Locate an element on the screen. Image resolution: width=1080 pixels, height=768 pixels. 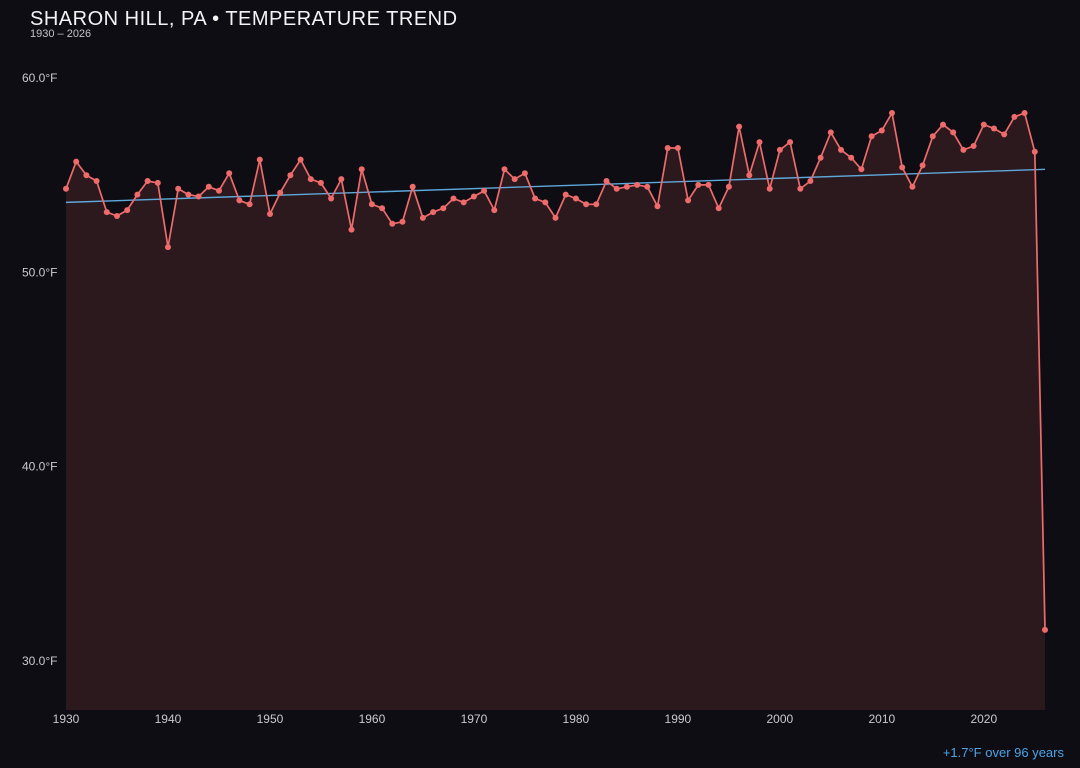
data-point-2010 is located at coordinates (881, 130).